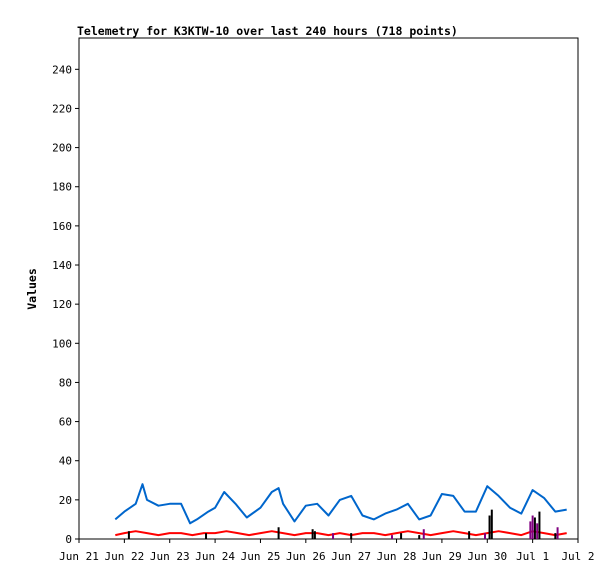  What do you see at coordinates (340, 504) in the screenshot?
I see `series-0-line` at bounding box center [340, 504].